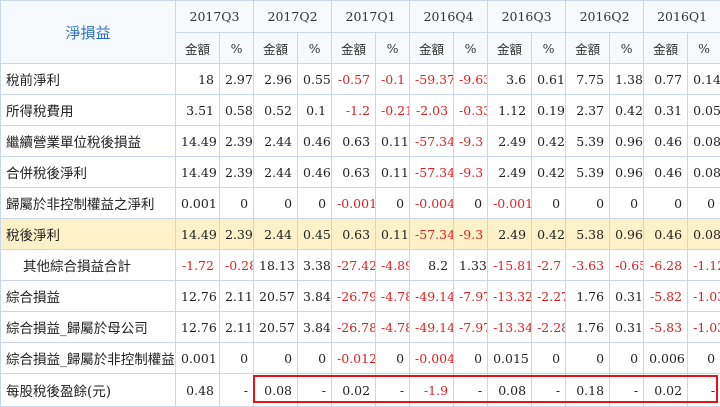 The image size is (720, 407). I want to click on pct-cell: 2.11, so click(237, 296).